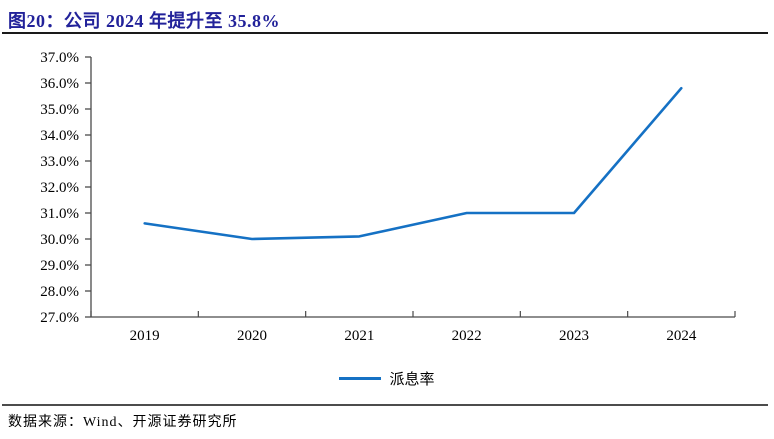 The image size is (774, 439). What do you see at coordinates (359, 336) in the screenshot?
I see `x-tick-label: 2021` at bounding box center [359, 336].